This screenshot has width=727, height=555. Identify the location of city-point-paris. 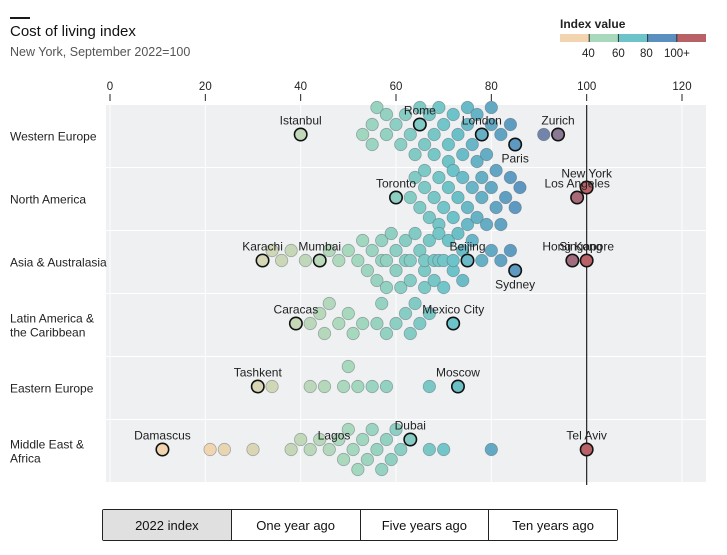
(515, 144).